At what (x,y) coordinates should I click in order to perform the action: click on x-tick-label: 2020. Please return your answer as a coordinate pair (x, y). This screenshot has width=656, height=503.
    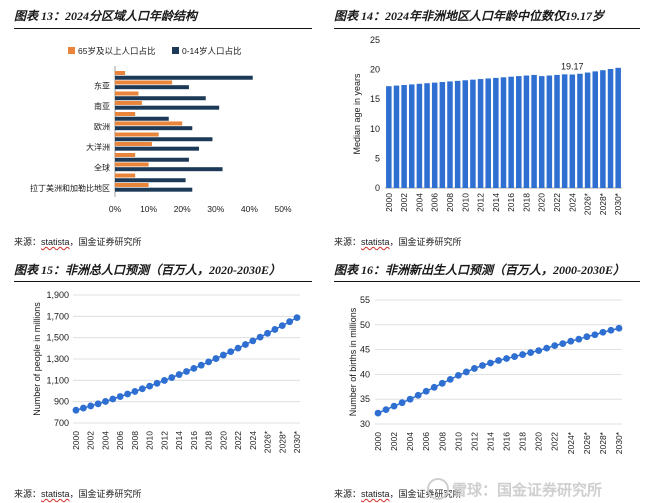
    Looking at the image, I should click on (539, 441).